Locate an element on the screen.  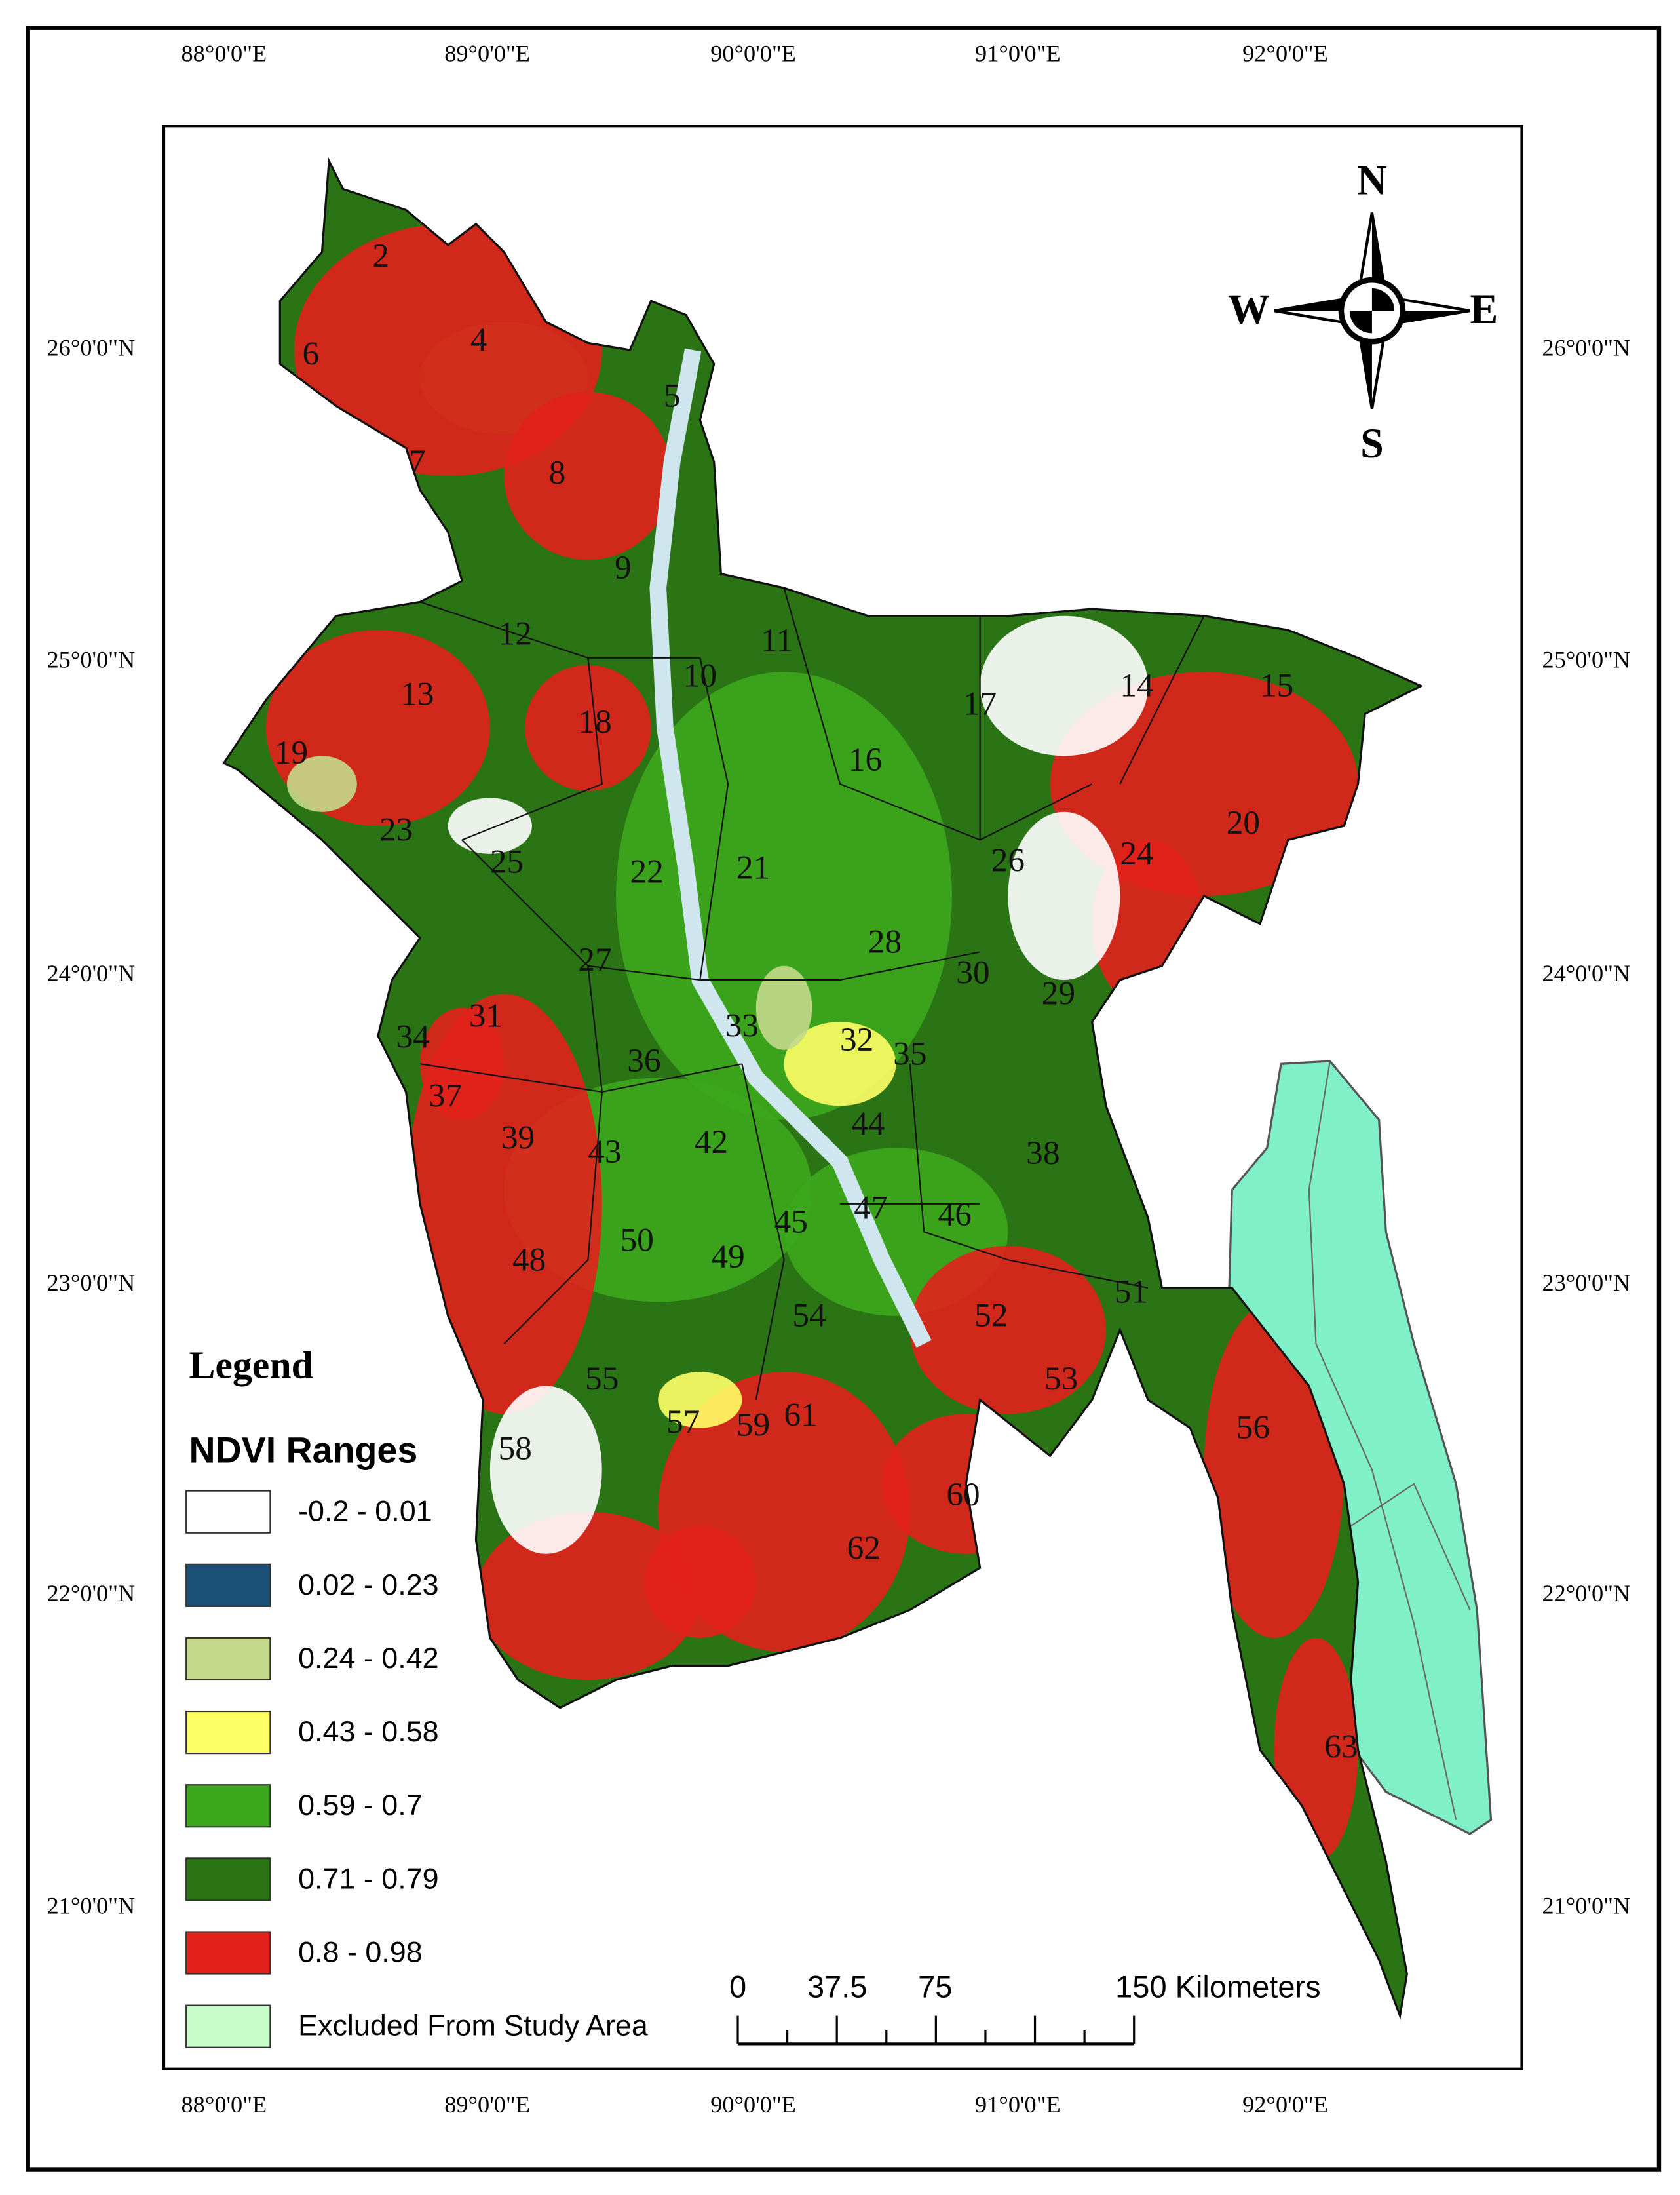
legend-label: 0.43 - 0.58 is located at coordinates (368, 1731).